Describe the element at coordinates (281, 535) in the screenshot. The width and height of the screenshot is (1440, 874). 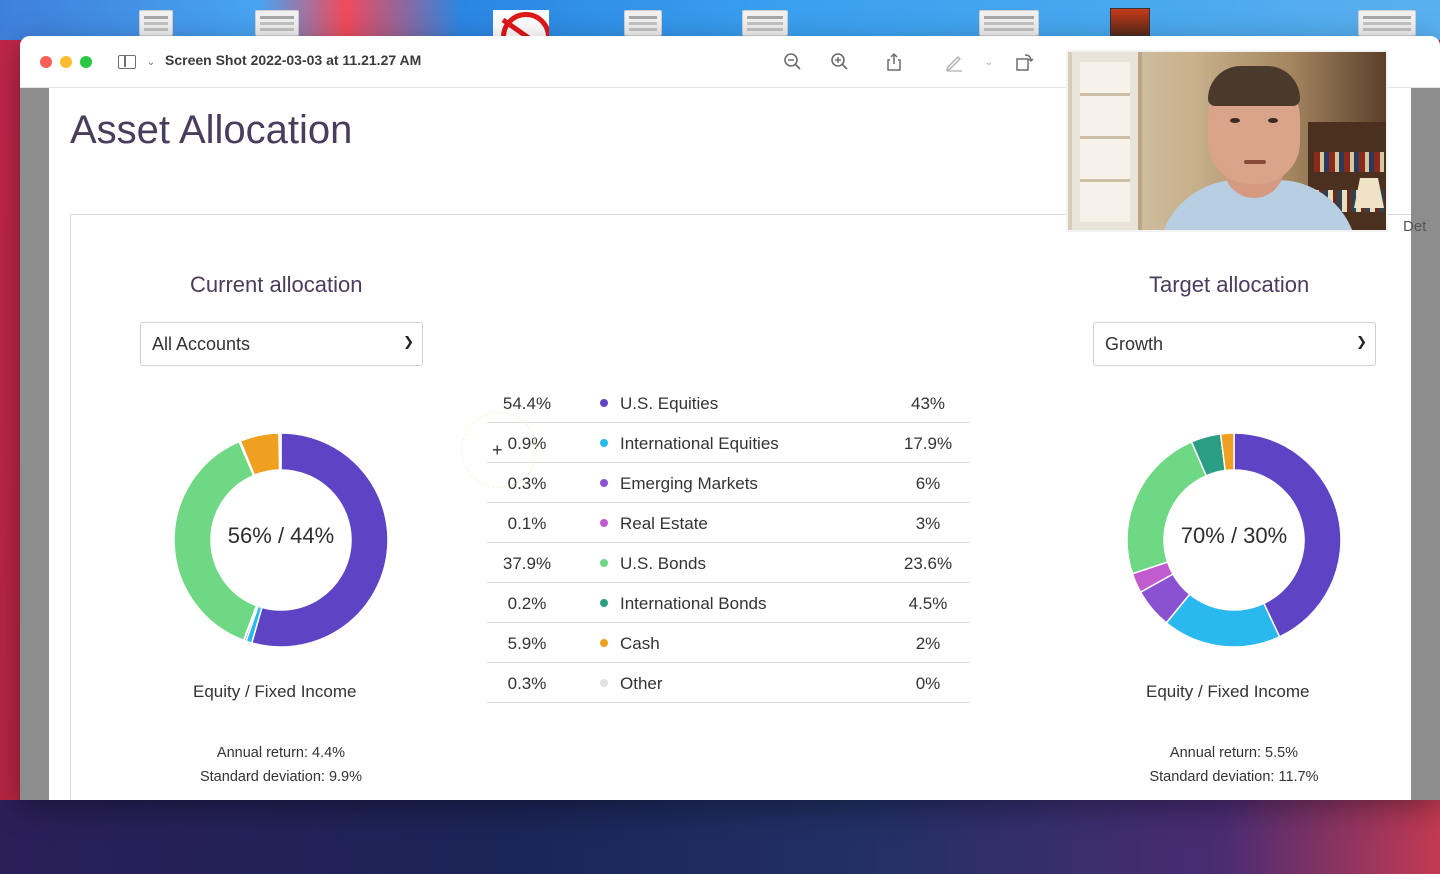
I see `current-donut-center-label: 56% / 44%` at that location.